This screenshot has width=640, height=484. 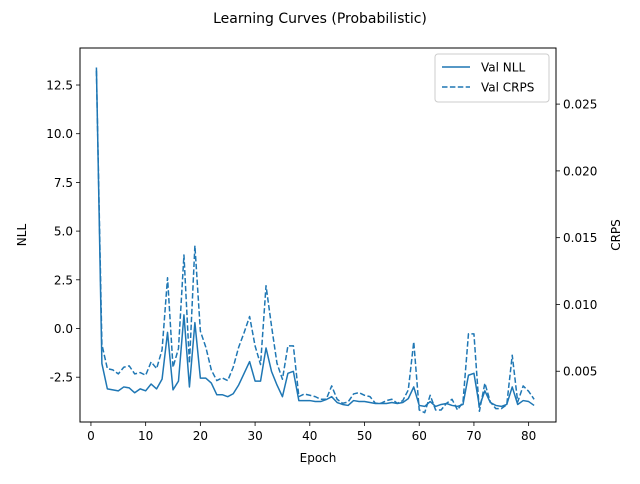 I want to click on x-tick-label: 0, so click(x=91, y=436).